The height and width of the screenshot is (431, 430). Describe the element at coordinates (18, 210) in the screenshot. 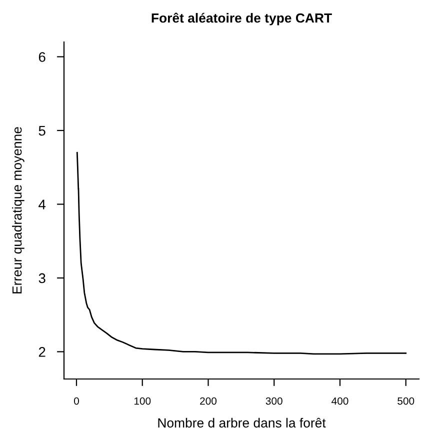

I see `y-axis-title: Erreur quadratique moyenne` at that location.